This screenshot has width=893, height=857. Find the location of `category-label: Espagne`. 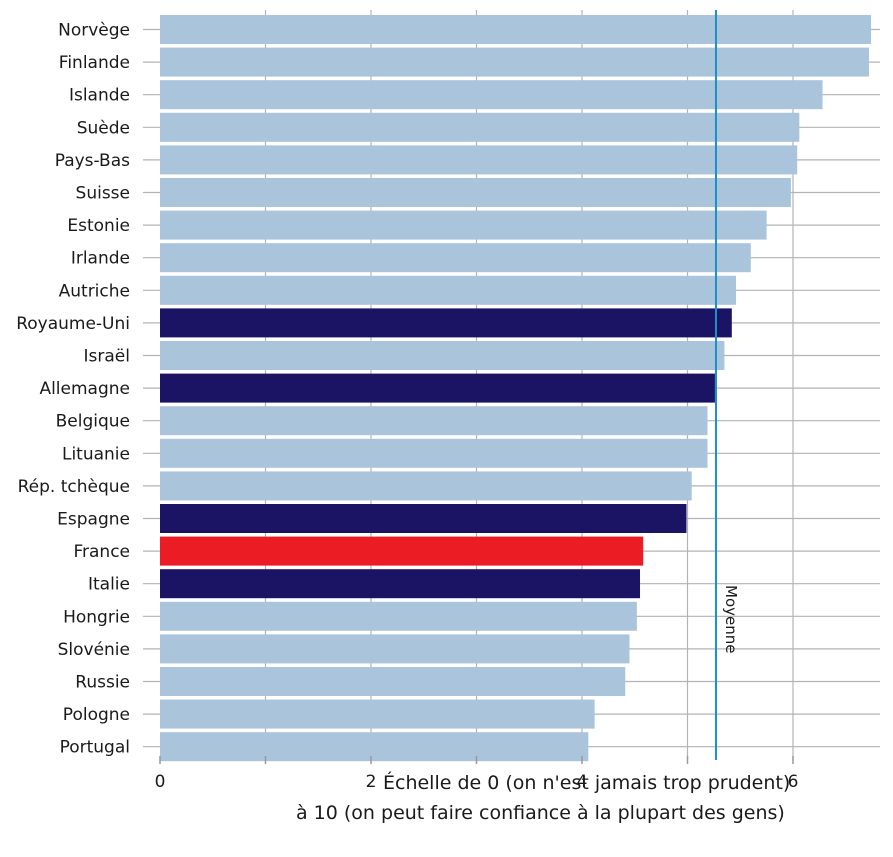

category-label: Espagne is located at coordinates (93, 520).